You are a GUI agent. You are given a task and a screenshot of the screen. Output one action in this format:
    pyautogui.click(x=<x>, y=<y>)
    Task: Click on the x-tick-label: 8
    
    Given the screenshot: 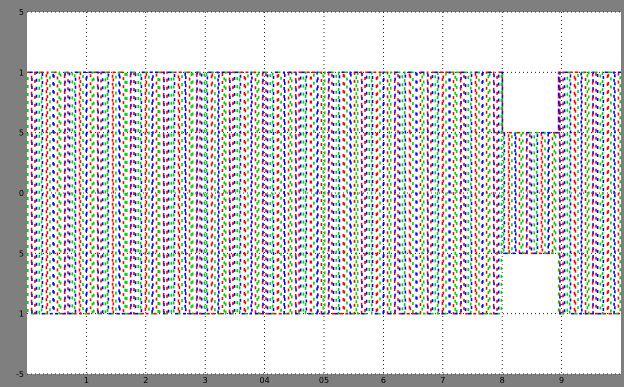 What is the action you would take?
    pyautogui.click(x=502, y=380)
    